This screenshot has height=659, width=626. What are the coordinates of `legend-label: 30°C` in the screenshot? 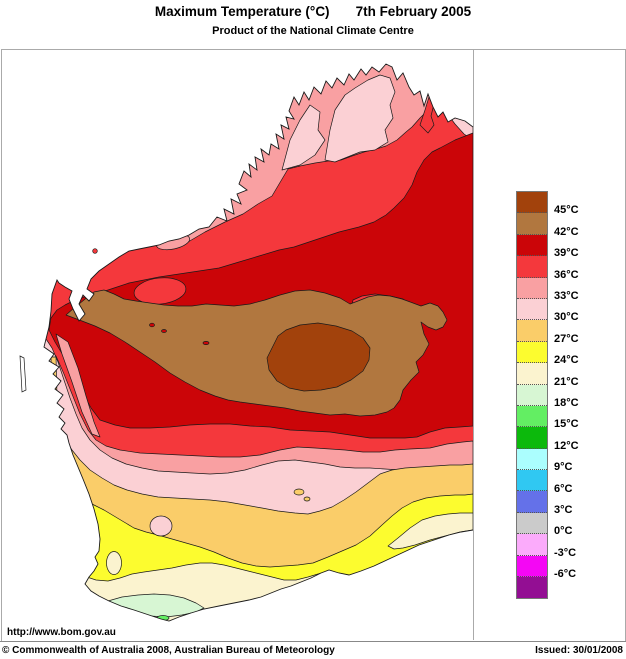 It's located at (566, 317).